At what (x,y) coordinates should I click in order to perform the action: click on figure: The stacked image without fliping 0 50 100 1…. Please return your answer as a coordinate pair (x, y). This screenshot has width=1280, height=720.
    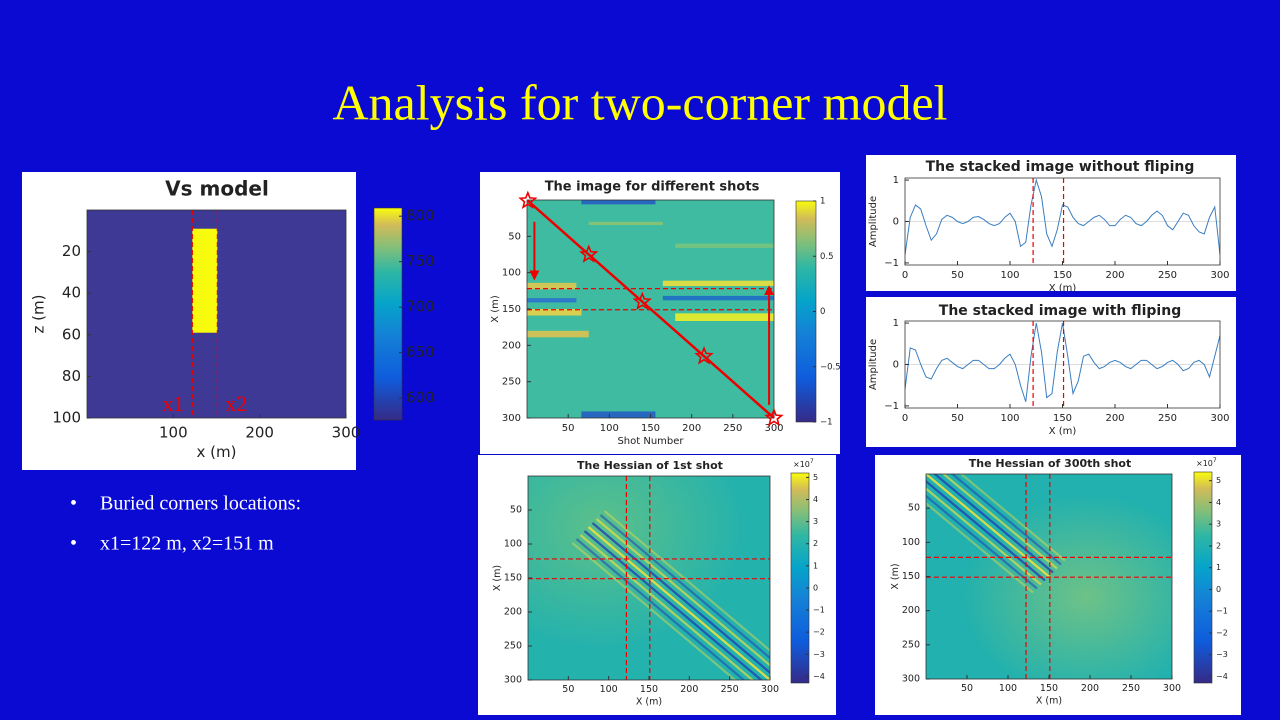
    Looking at the image, I should click on (1049, 226).